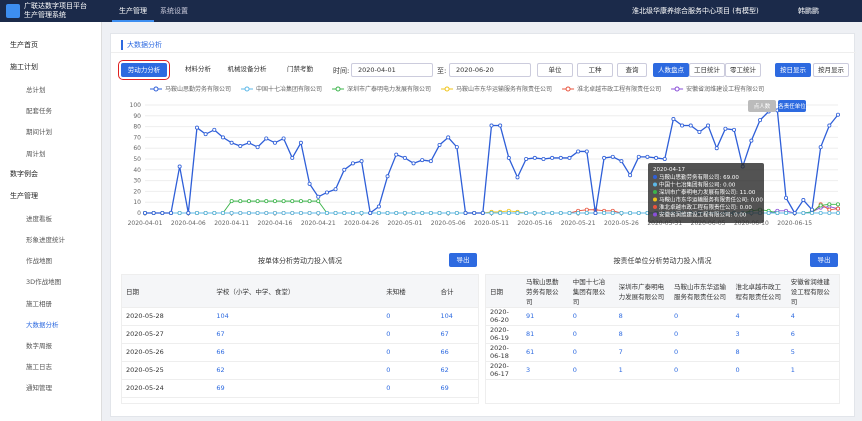 Image resolution: width=862 pixels, height=421 pixels. I want to click on analysis-tab: 劳动力分析, so click(144, 70).